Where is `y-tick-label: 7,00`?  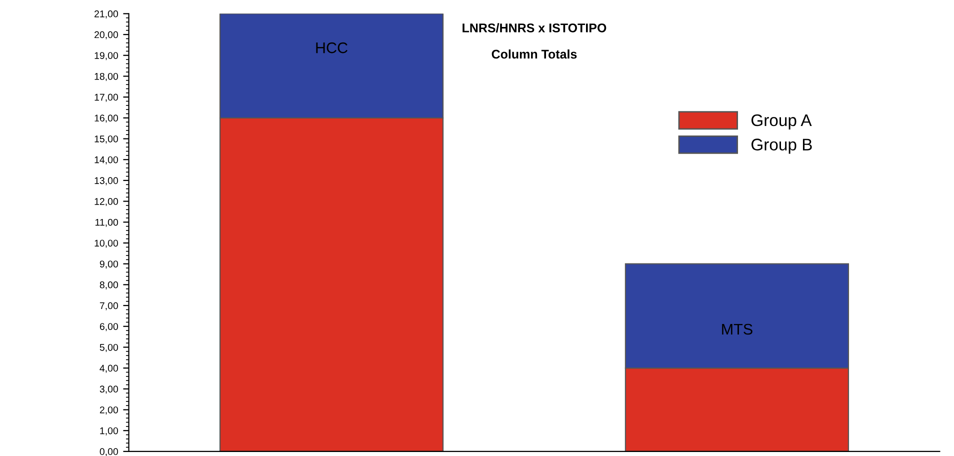
y-tick-label: 7,00 is located at coordinates (109, 306).